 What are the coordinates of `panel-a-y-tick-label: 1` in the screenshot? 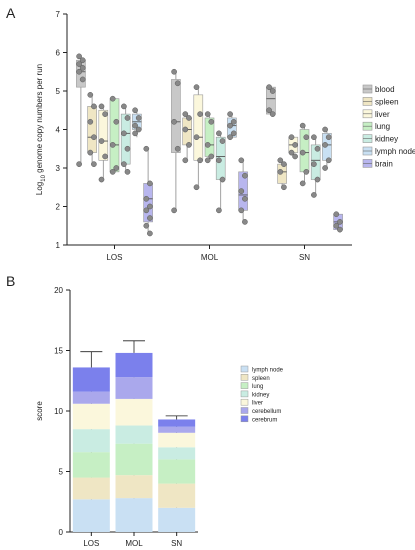 It's located at (58, 245).